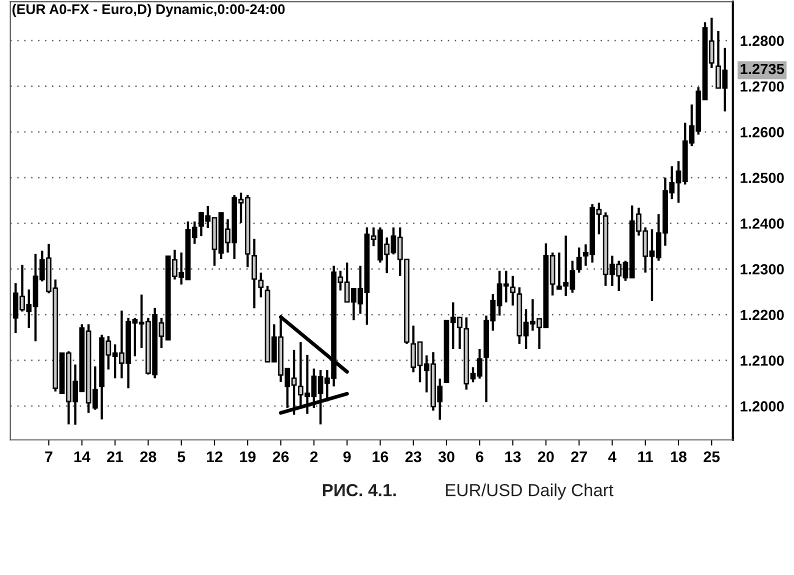  Describe the element at coordinates (646, 457) in the screenshot. I see `x-tick-label: 11` at that location.